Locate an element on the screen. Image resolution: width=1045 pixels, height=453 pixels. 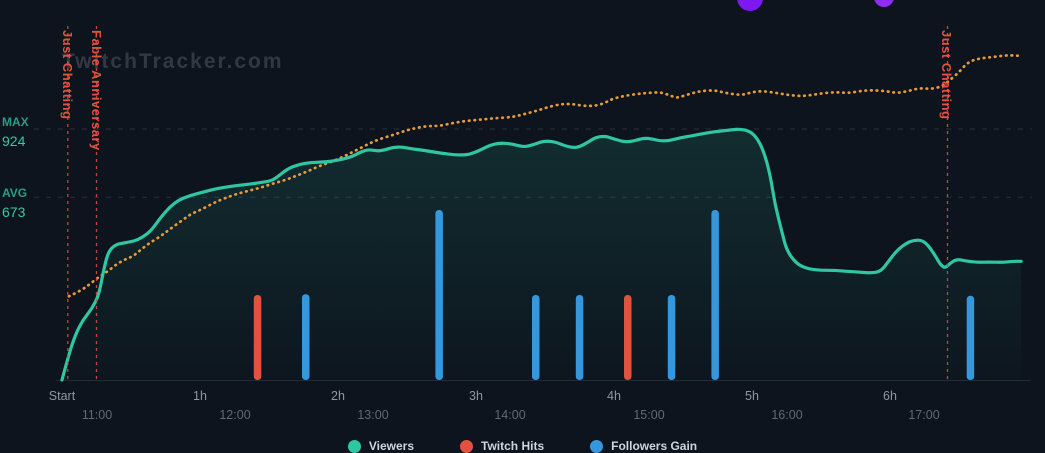
x-time-label: 12:00 is located at coordinates (235, 415).